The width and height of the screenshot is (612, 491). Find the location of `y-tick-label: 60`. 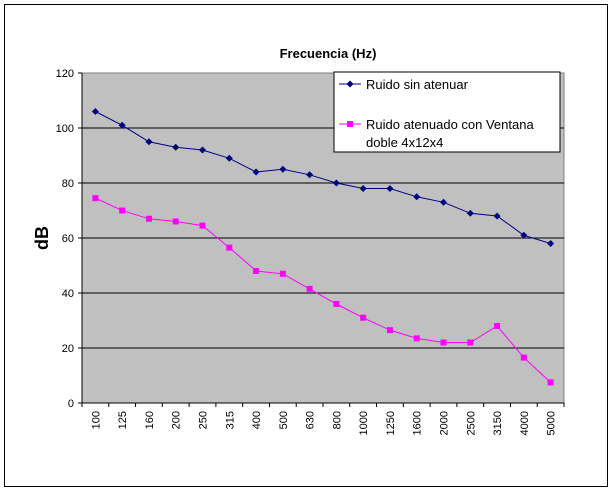

y-tick-label: 60 is located at coordinates (68, 239).